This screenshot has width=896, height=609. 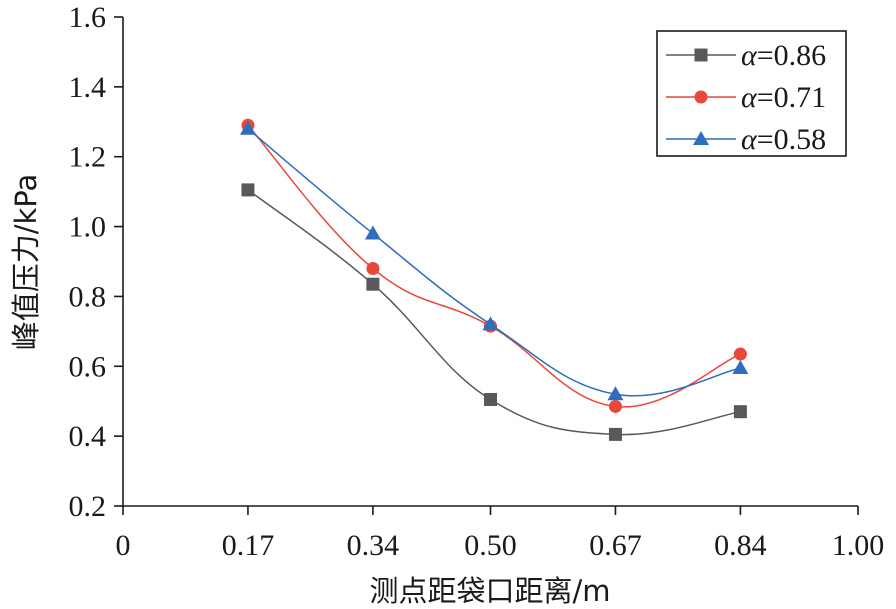 I want to click on legend-box, so click(x=751, y=93).